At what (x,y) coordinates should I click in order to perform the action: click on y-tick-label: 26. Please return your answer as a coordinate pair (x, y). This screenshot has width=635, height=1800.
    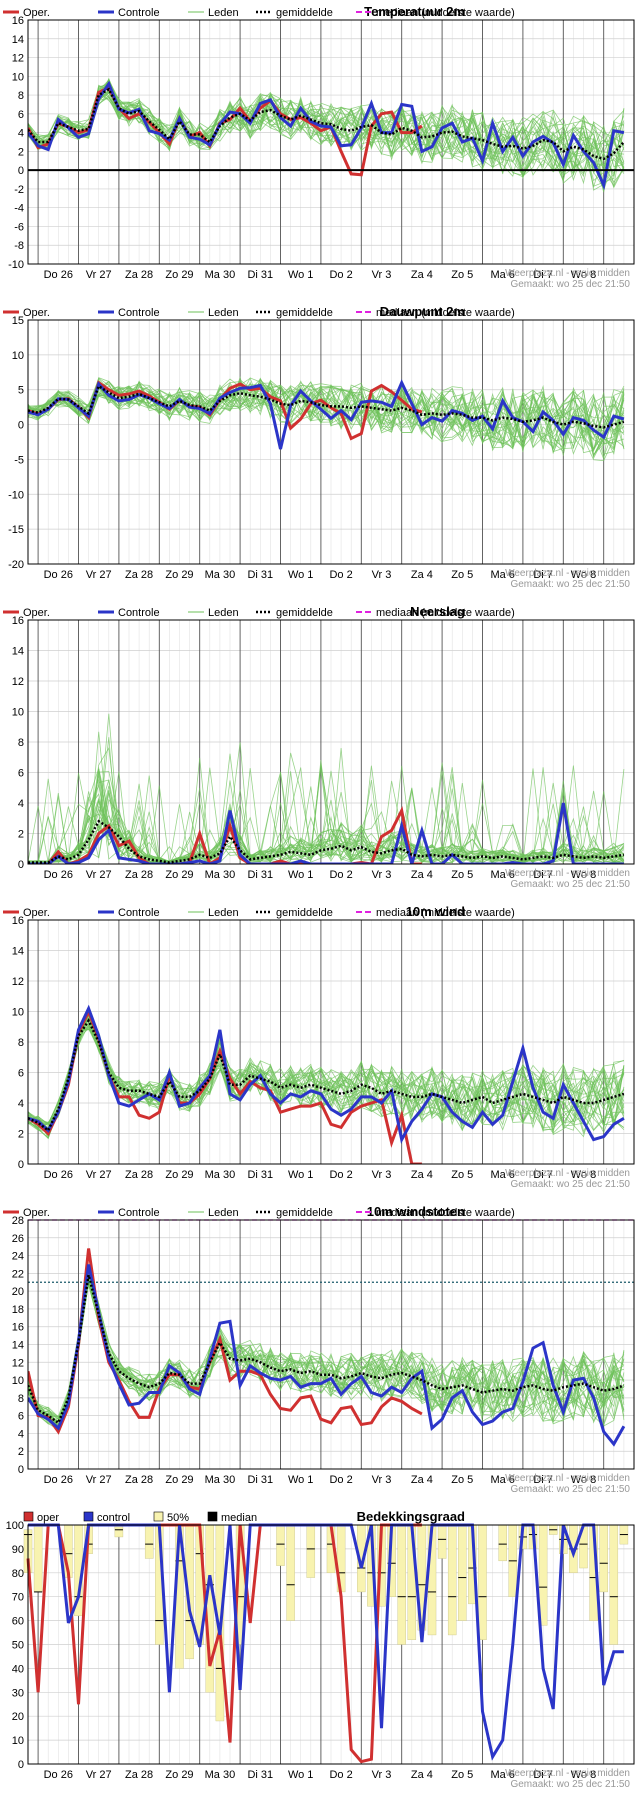
    Looking at the image, I should click on (18, 1239).